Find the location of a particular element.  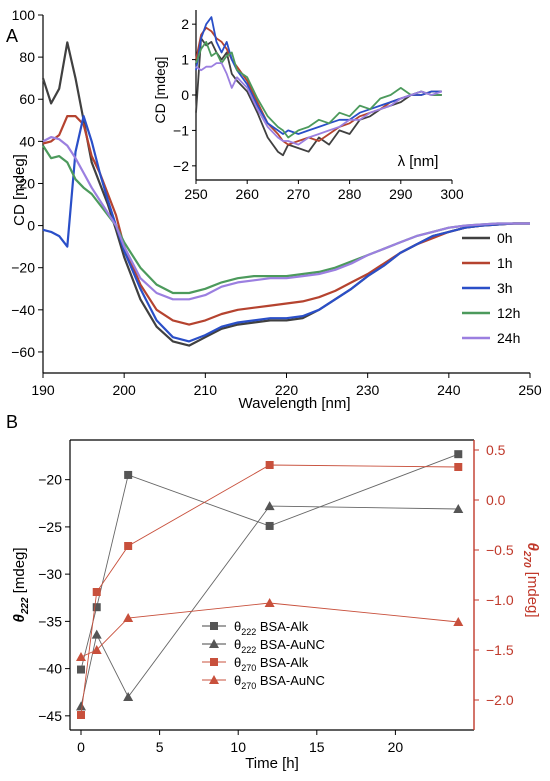

panel-label-b: B is located at coordinates (12, 422).